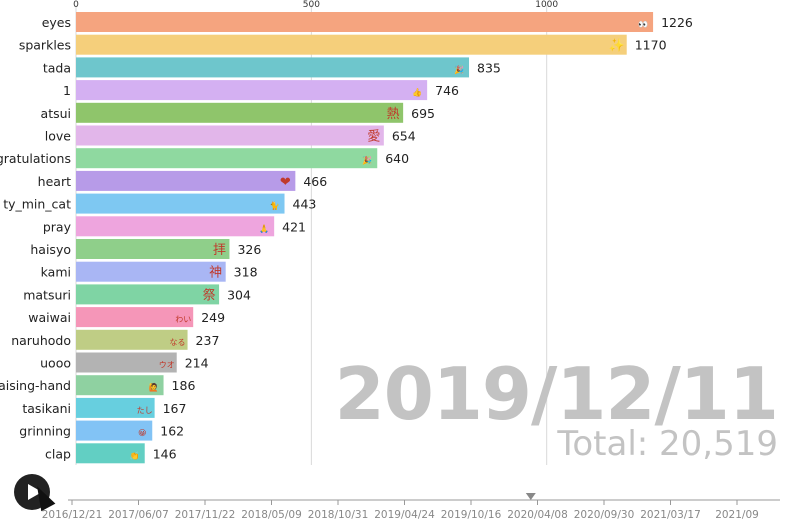 The image size is (786, 522). I want to click on category-label: eyes, so click(56, 22).